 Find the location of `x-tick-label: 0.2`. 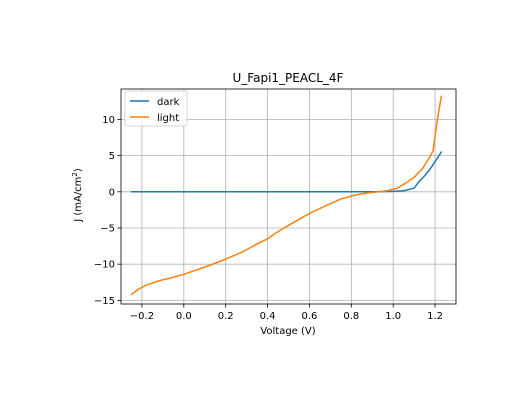

x-tick-label: 0.2 is located at coordinates (226, 316).